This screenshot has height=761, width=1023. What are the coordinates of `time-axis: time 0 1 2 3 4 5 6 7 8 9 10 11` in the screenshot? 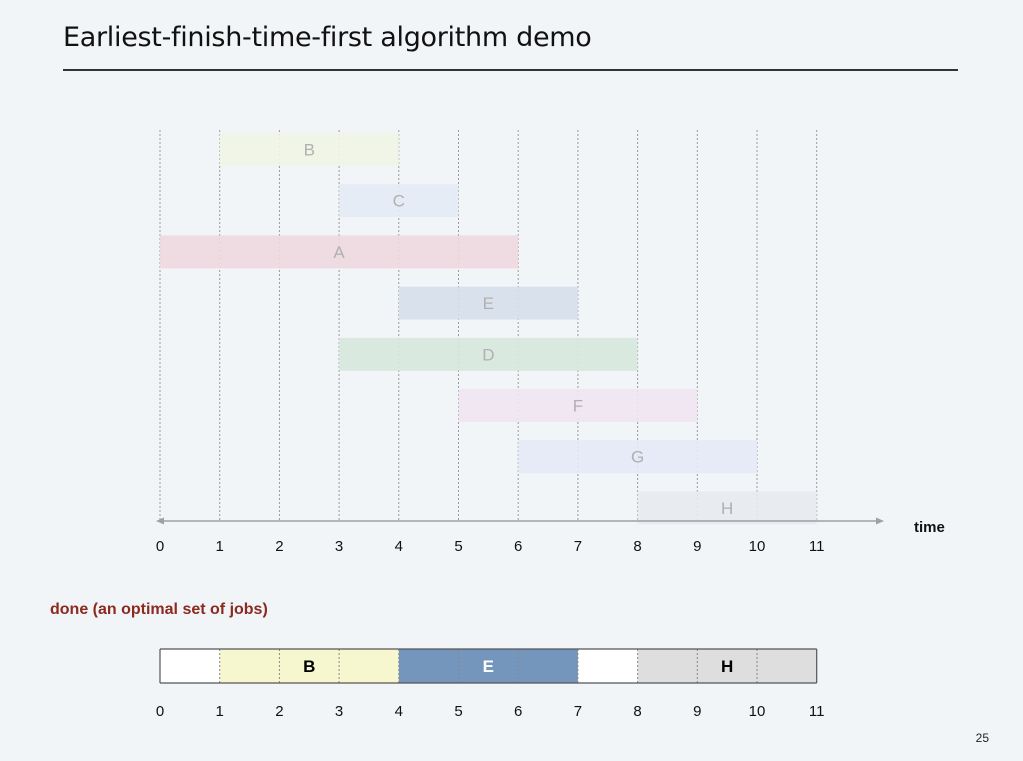 It's located at (550, 536).